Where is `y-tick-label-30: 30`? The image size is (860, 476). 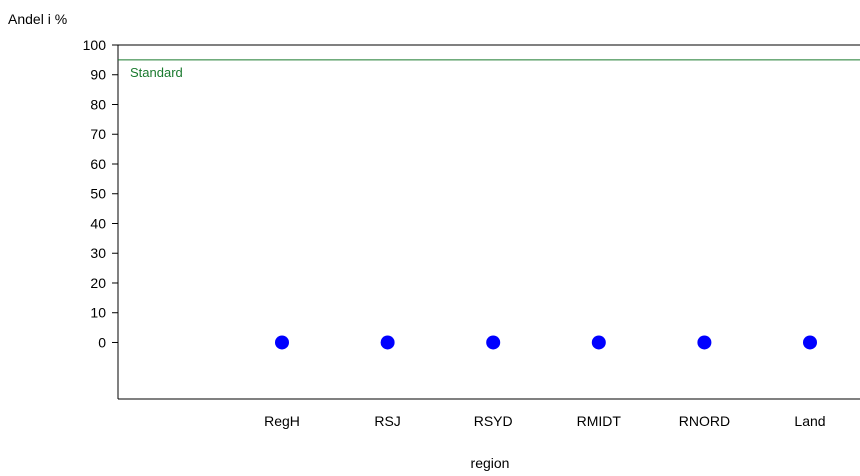
y-tick-label-30: 30 is located at coordinates (98, 253).